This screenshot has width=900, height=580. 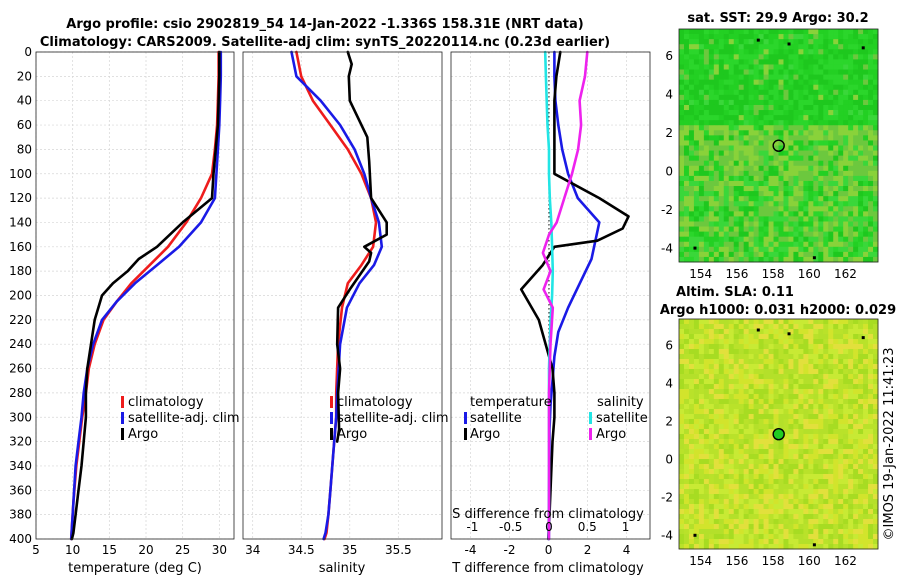 I want to click on x-tick-label: -4, so click(x=471, y=550).